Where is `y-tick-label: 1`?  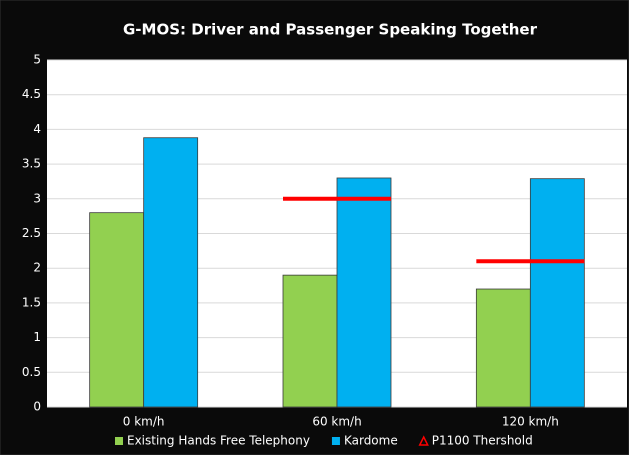 y-tick-label: 1 is located at coordinates (37, 337).